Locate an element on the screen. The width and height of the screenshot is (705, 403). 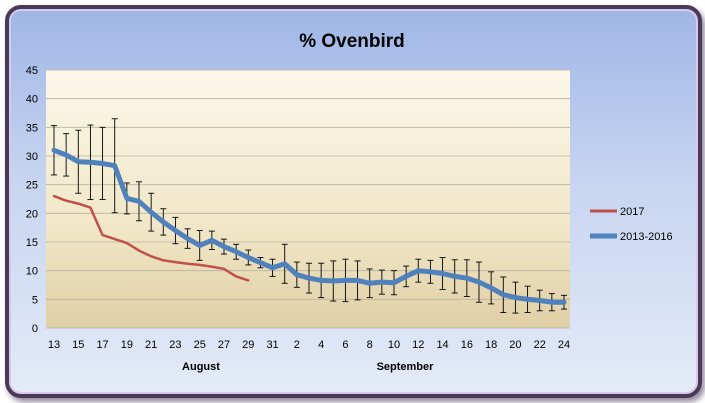
x-tick-label: 14 is located at coordinates (442, 345).